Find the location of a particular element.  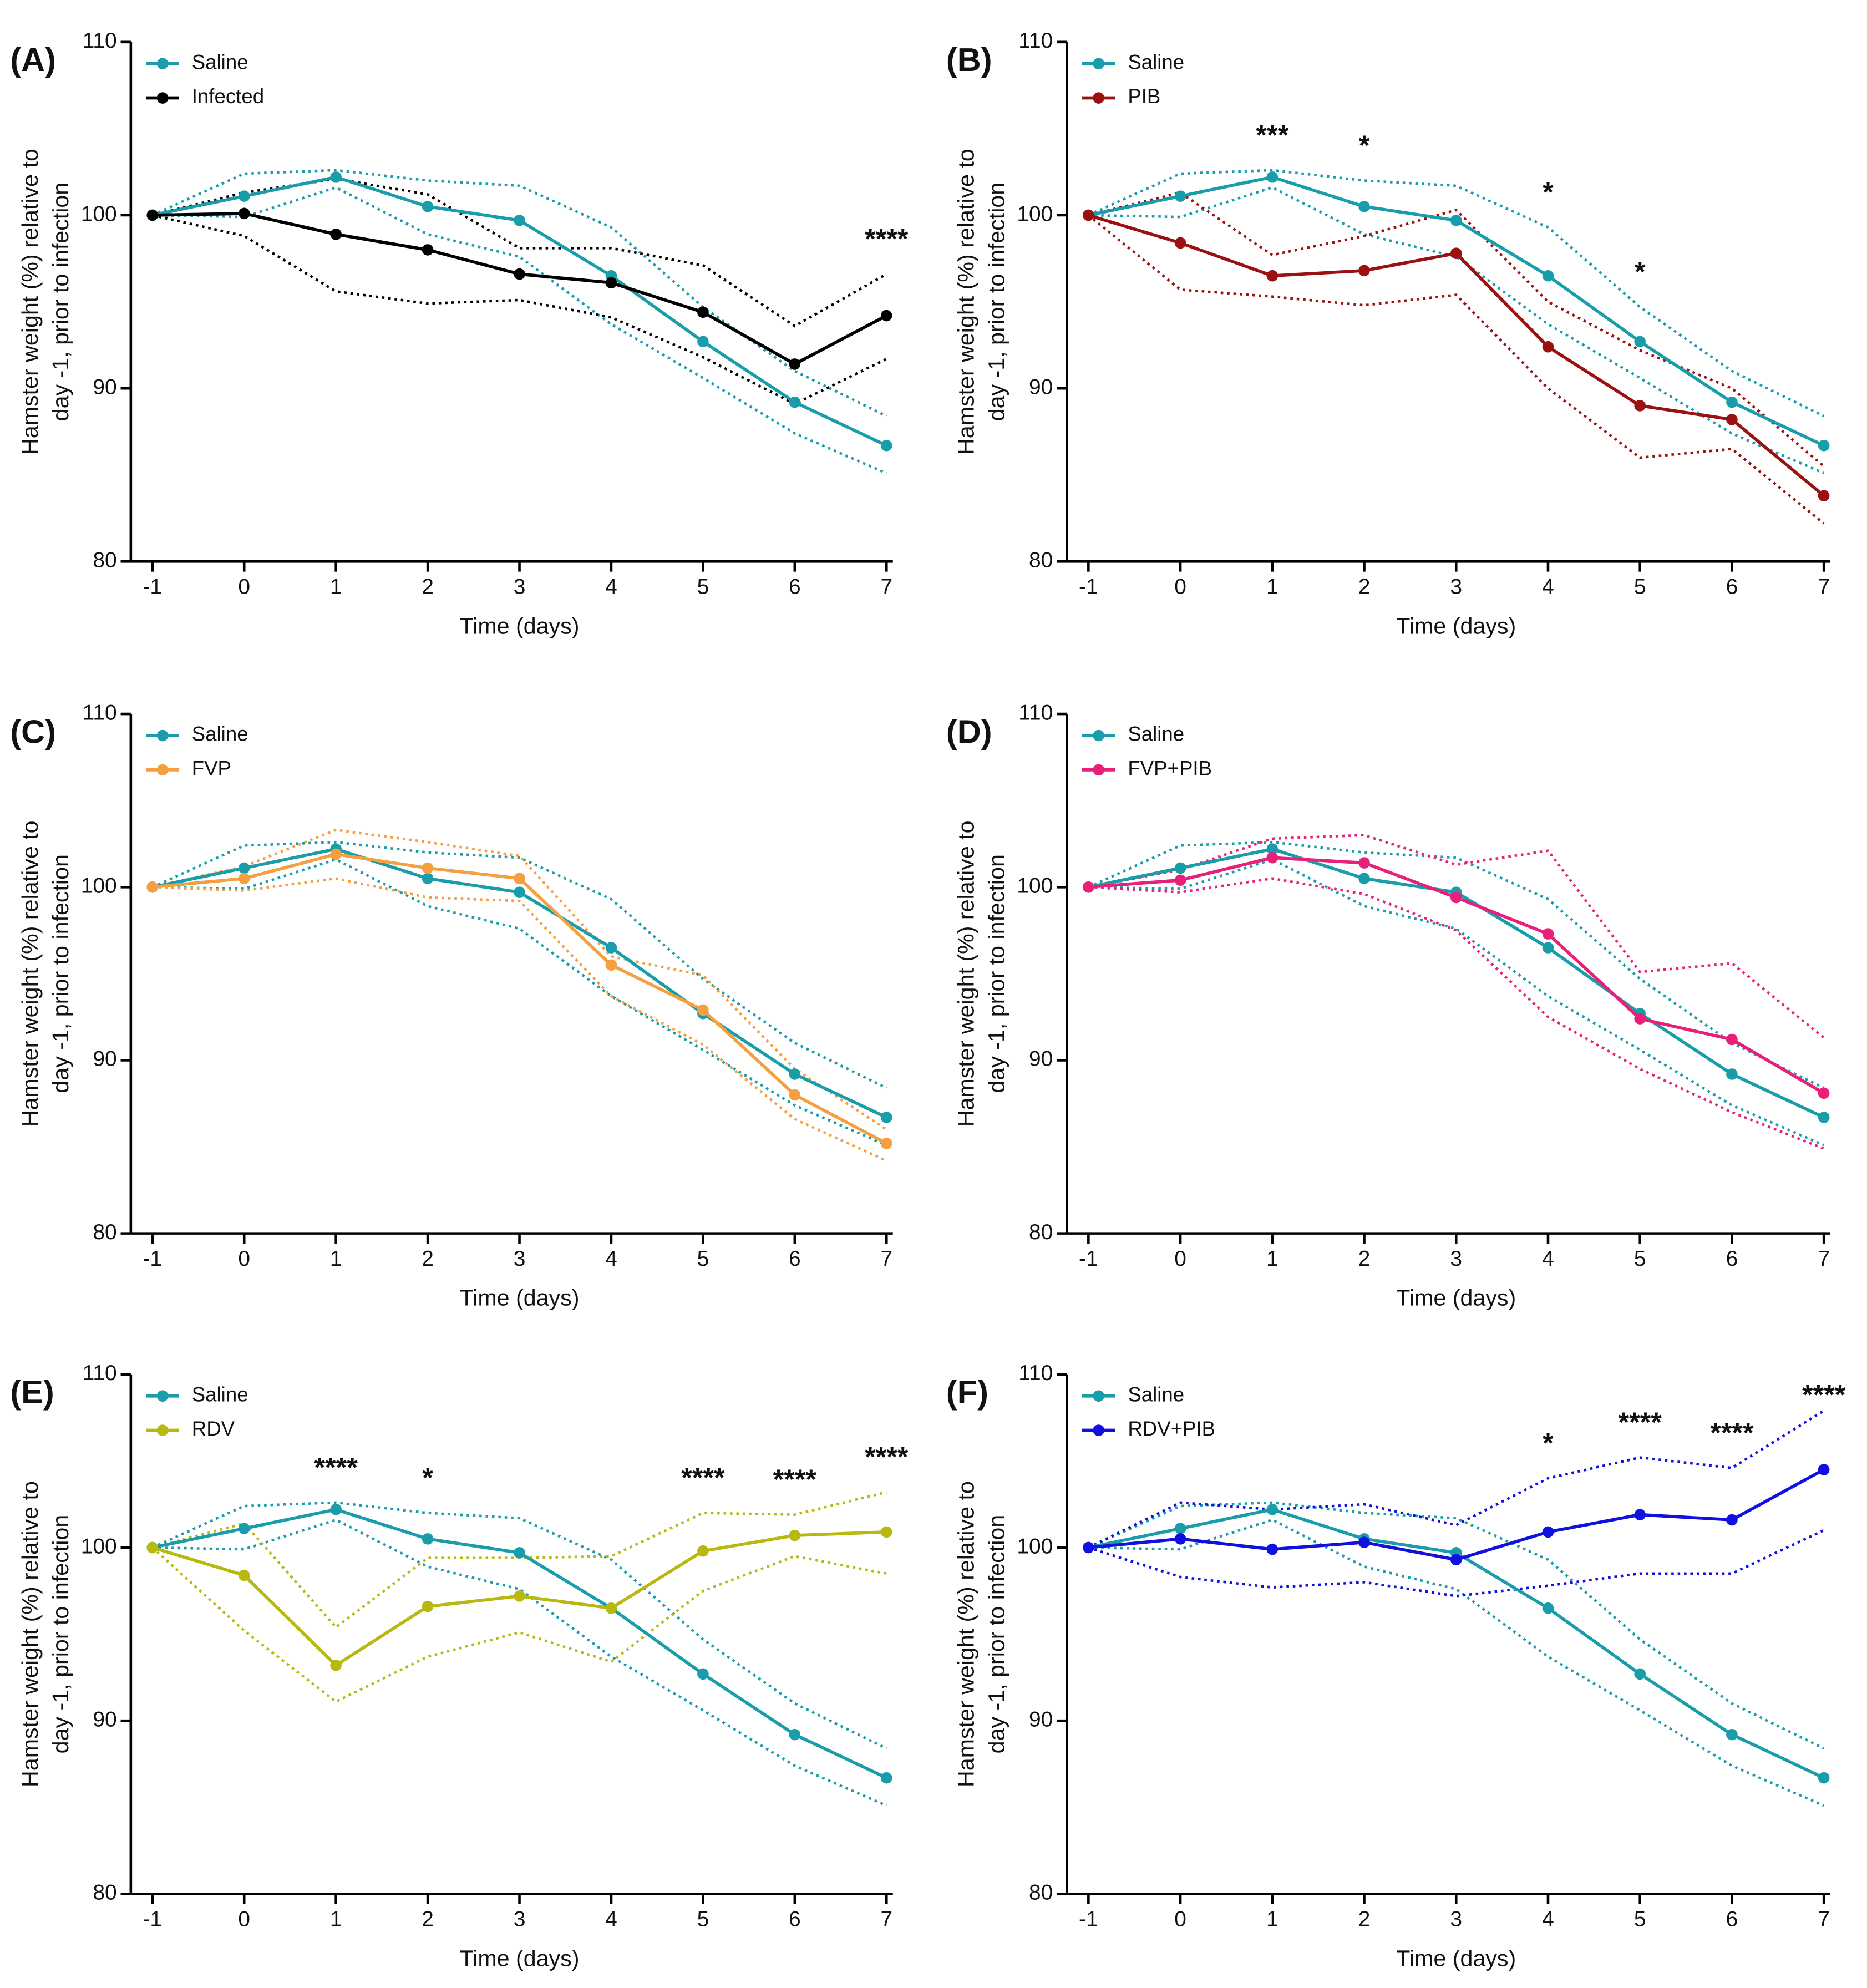

significance-label: *** is located at coordinates (1272, 134).